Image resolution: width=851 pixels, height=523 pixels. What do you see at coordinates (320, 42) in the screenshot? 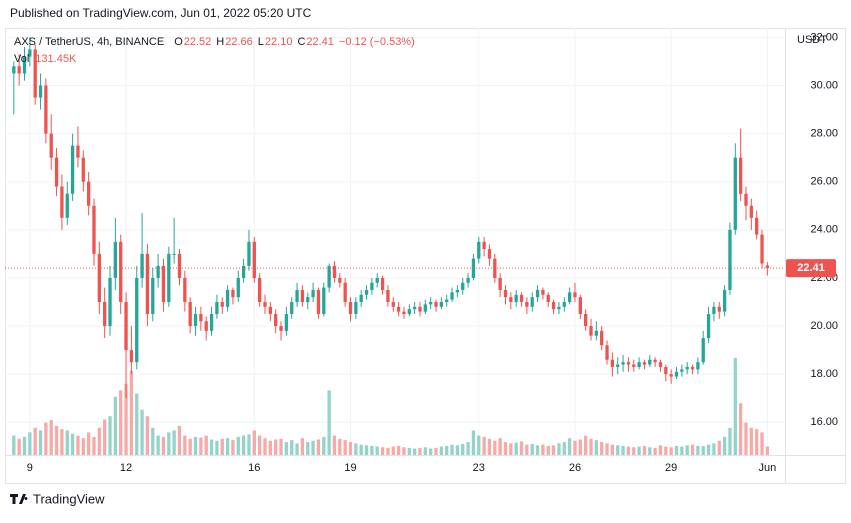
I see `legend-value: 22.41` at bounding box center [320, 42].